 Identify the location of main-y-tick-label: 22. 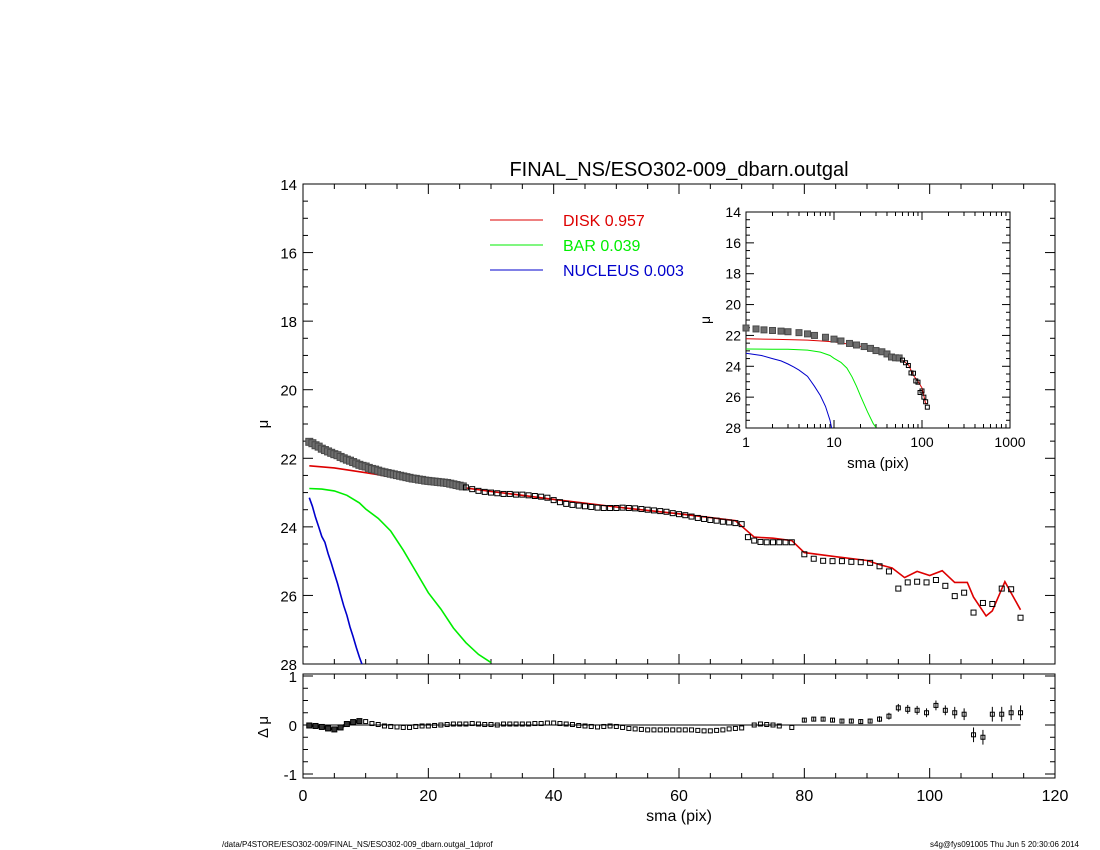
(288, 459).